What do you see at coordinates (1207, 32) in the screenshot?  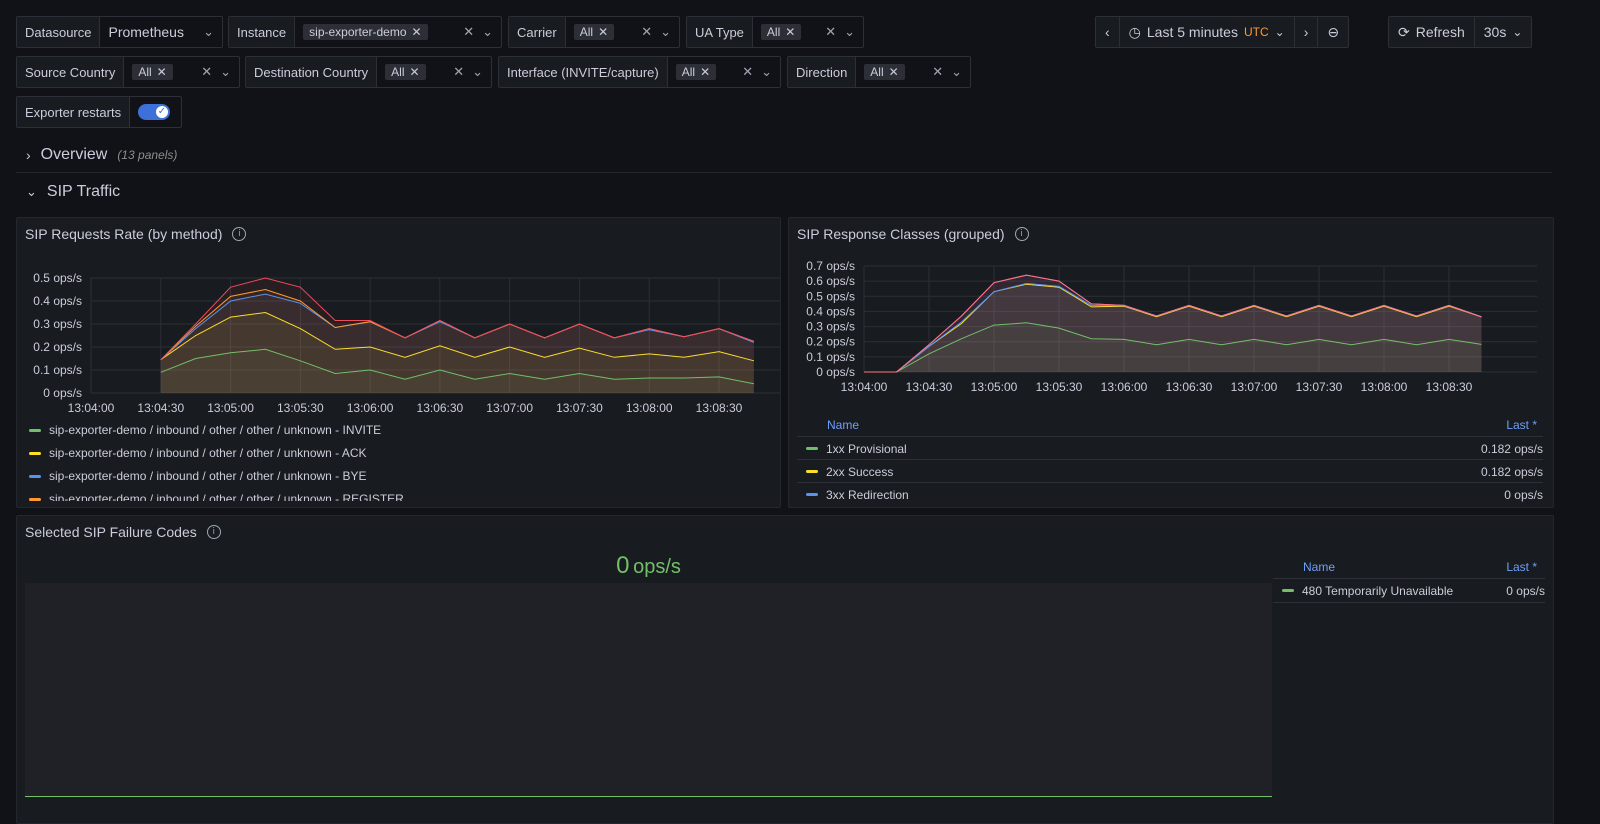 I see `time-range-picker: ◷ Last 5 minutes UTC ⌄` at bounding box center [1207, 32].